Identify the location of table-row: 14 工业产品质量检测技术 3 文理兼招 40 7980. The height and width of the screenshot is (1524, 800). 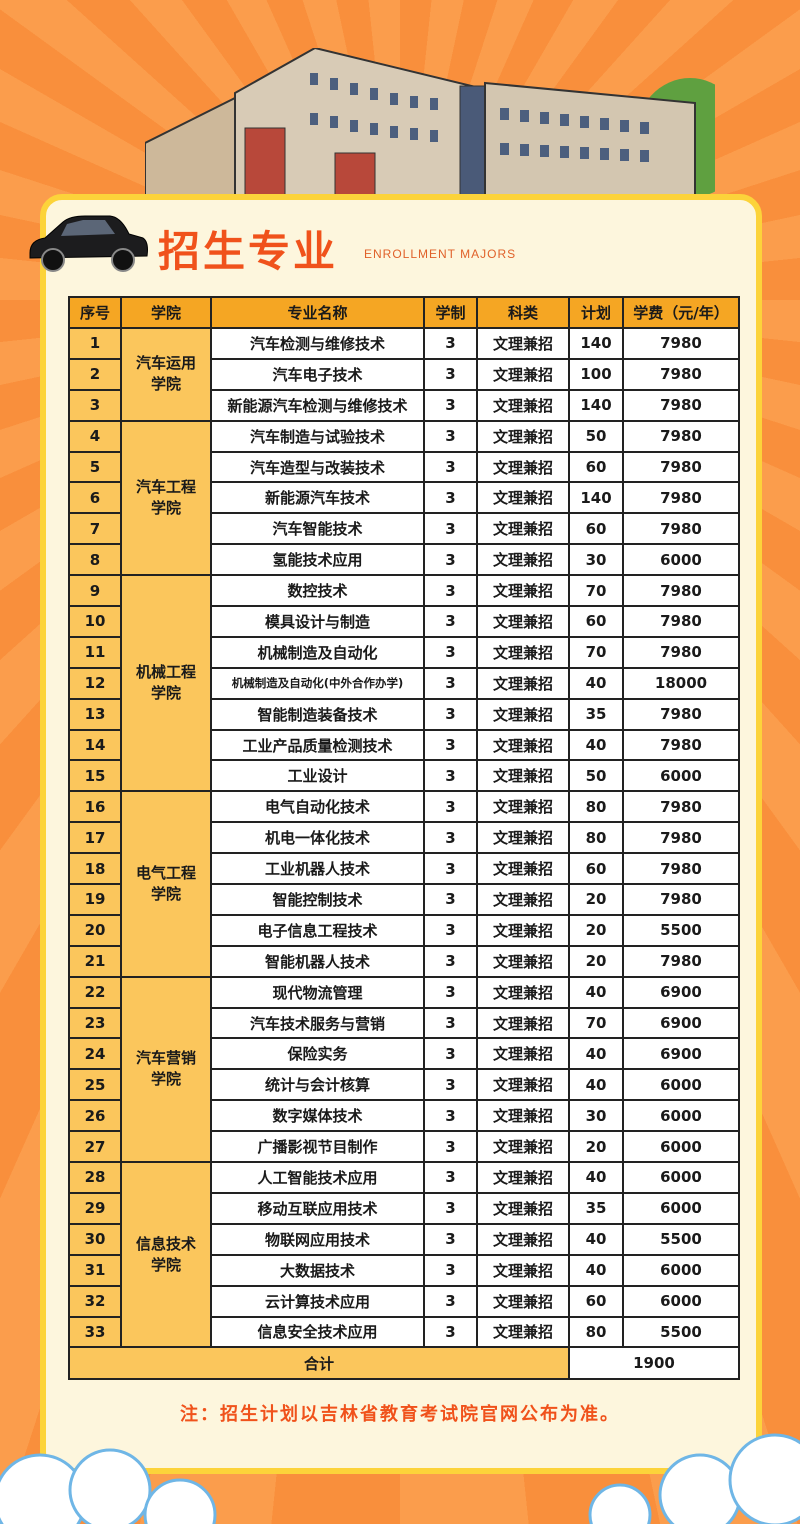
(404, 745).